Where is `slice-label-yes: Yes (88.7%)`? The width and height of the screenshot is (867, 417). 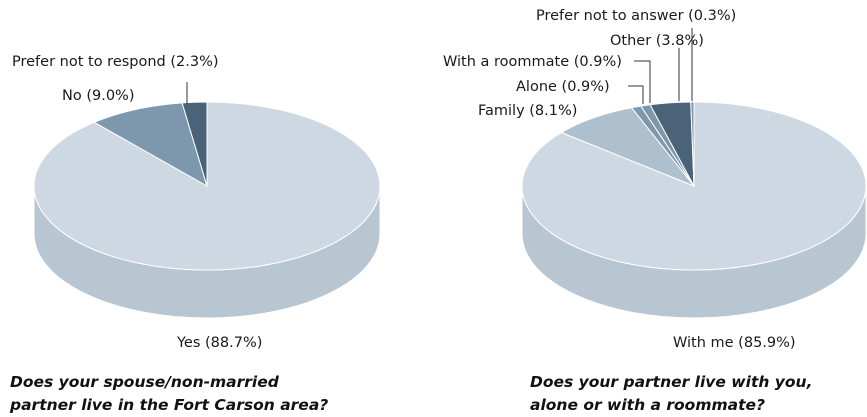
slice-label-yes: Yes (88.7%) is located at coordinates (219, 343).